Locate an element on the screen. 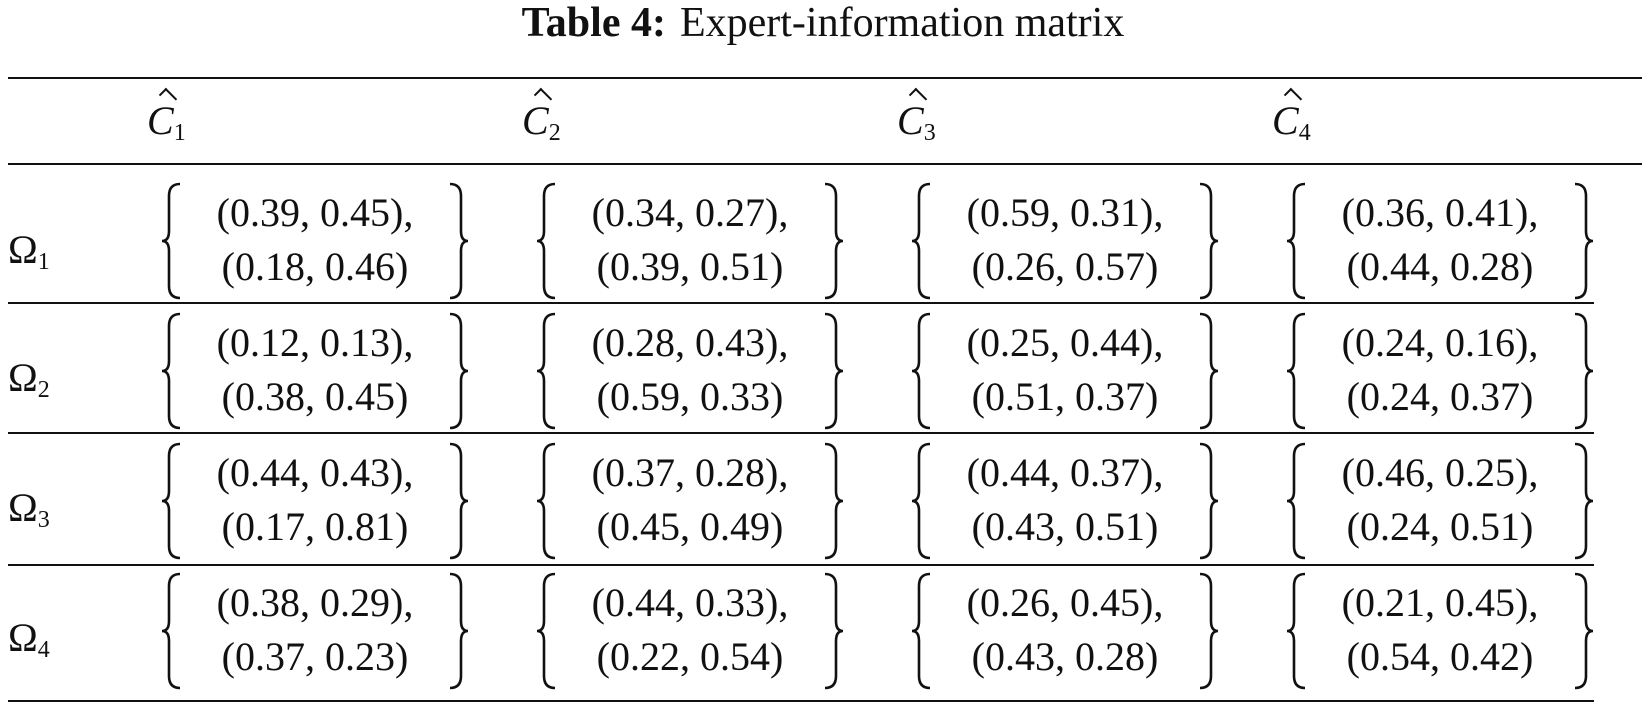 The height and width of the screenshot is (708, 1646). table-top-rule is located at coordinates (825, 78).